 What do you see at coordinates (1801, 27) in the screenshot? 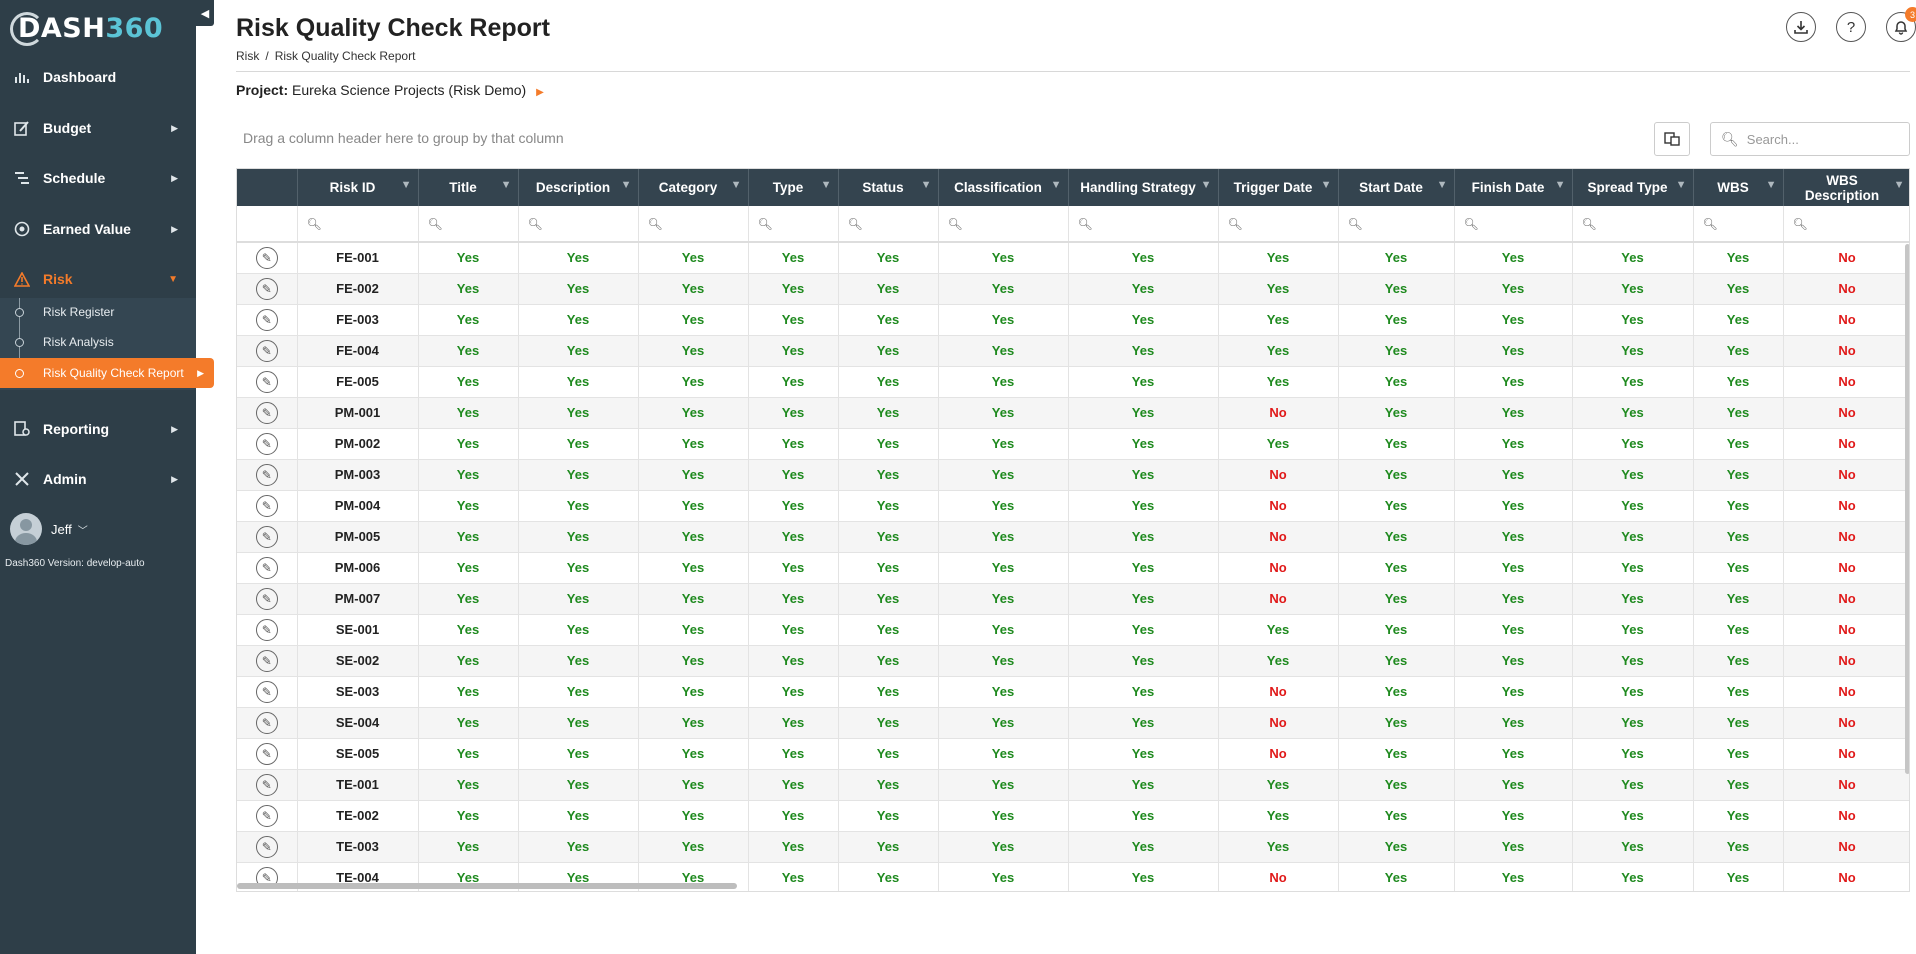
I see `download-button` at bounding box center [1801, 27].